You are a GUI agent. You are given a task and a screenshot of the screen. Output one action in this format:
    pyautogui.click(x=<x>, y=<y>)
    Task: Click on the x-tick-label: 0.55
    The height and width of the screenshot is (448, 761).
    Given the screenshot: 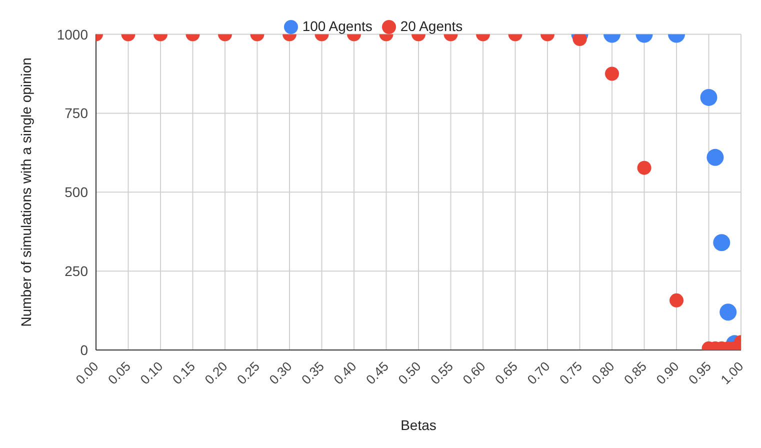 What is the action you would take?
    pyautogui.click(x=442, y=373)
    